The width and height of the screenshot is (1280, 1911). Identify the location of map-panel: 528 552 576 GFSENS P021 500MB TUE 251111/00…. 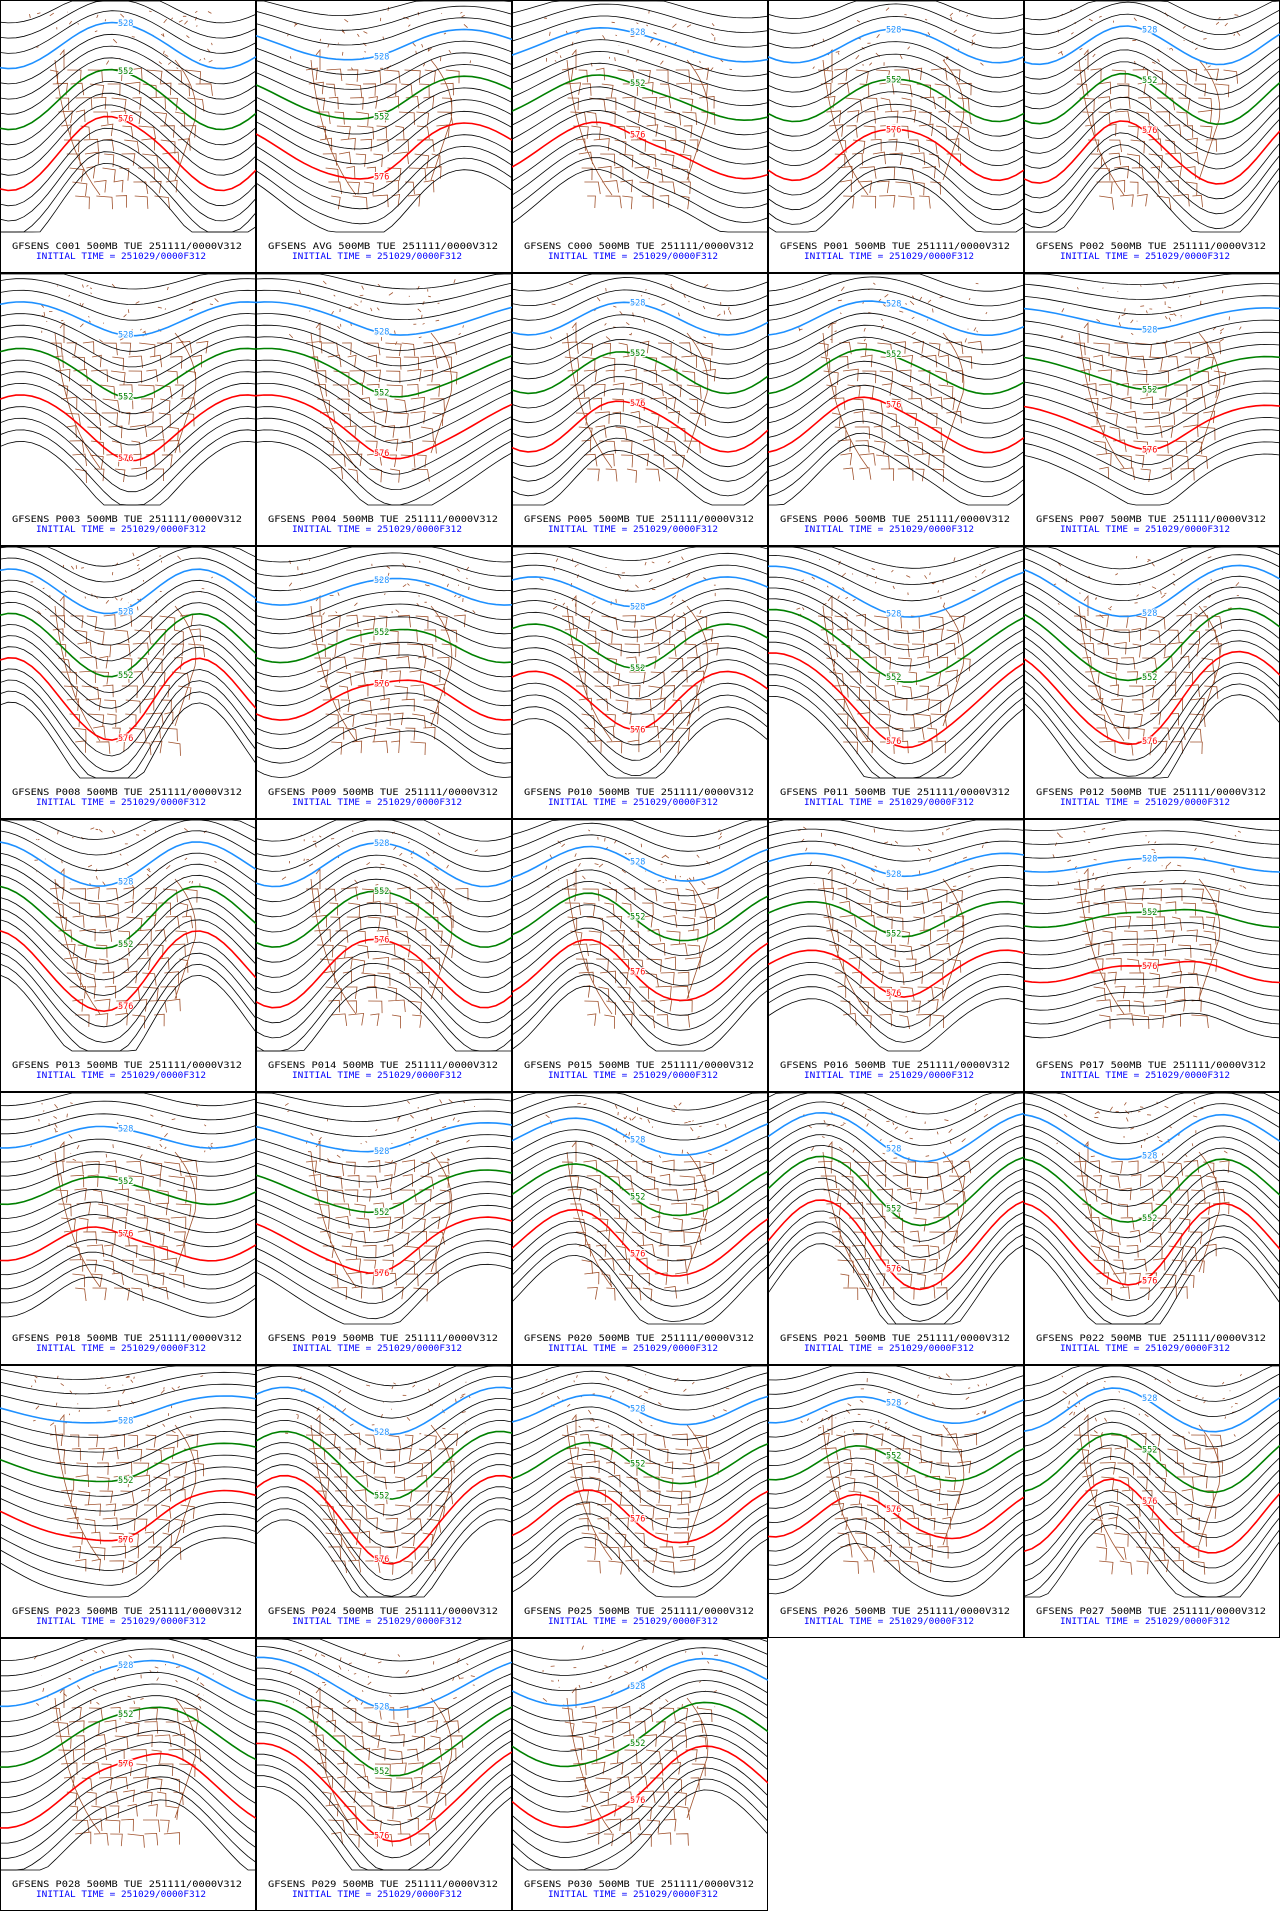
(896, 1228).